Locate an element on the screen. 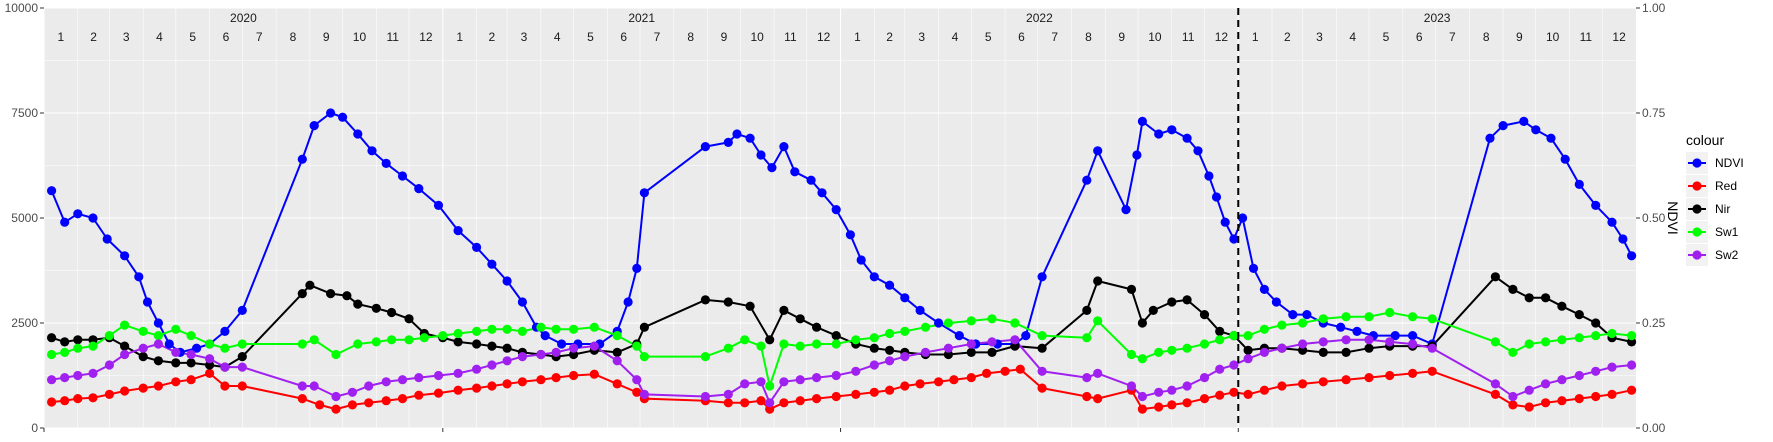 The image size is (1773, 442). month-label: 4 is located at coordinates (1352, 37).